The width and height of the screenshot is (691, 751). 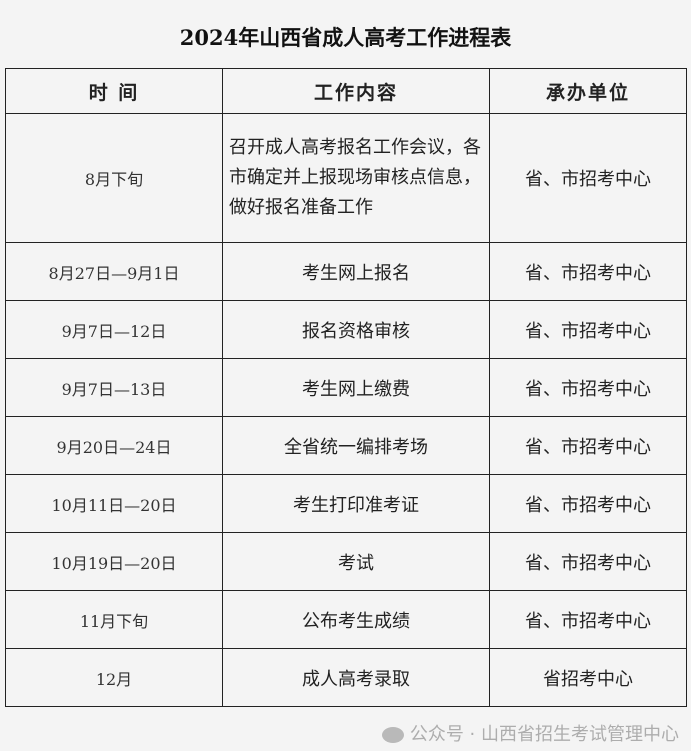 I want to click on time-cell: 12月, so click(x=114, y=677).